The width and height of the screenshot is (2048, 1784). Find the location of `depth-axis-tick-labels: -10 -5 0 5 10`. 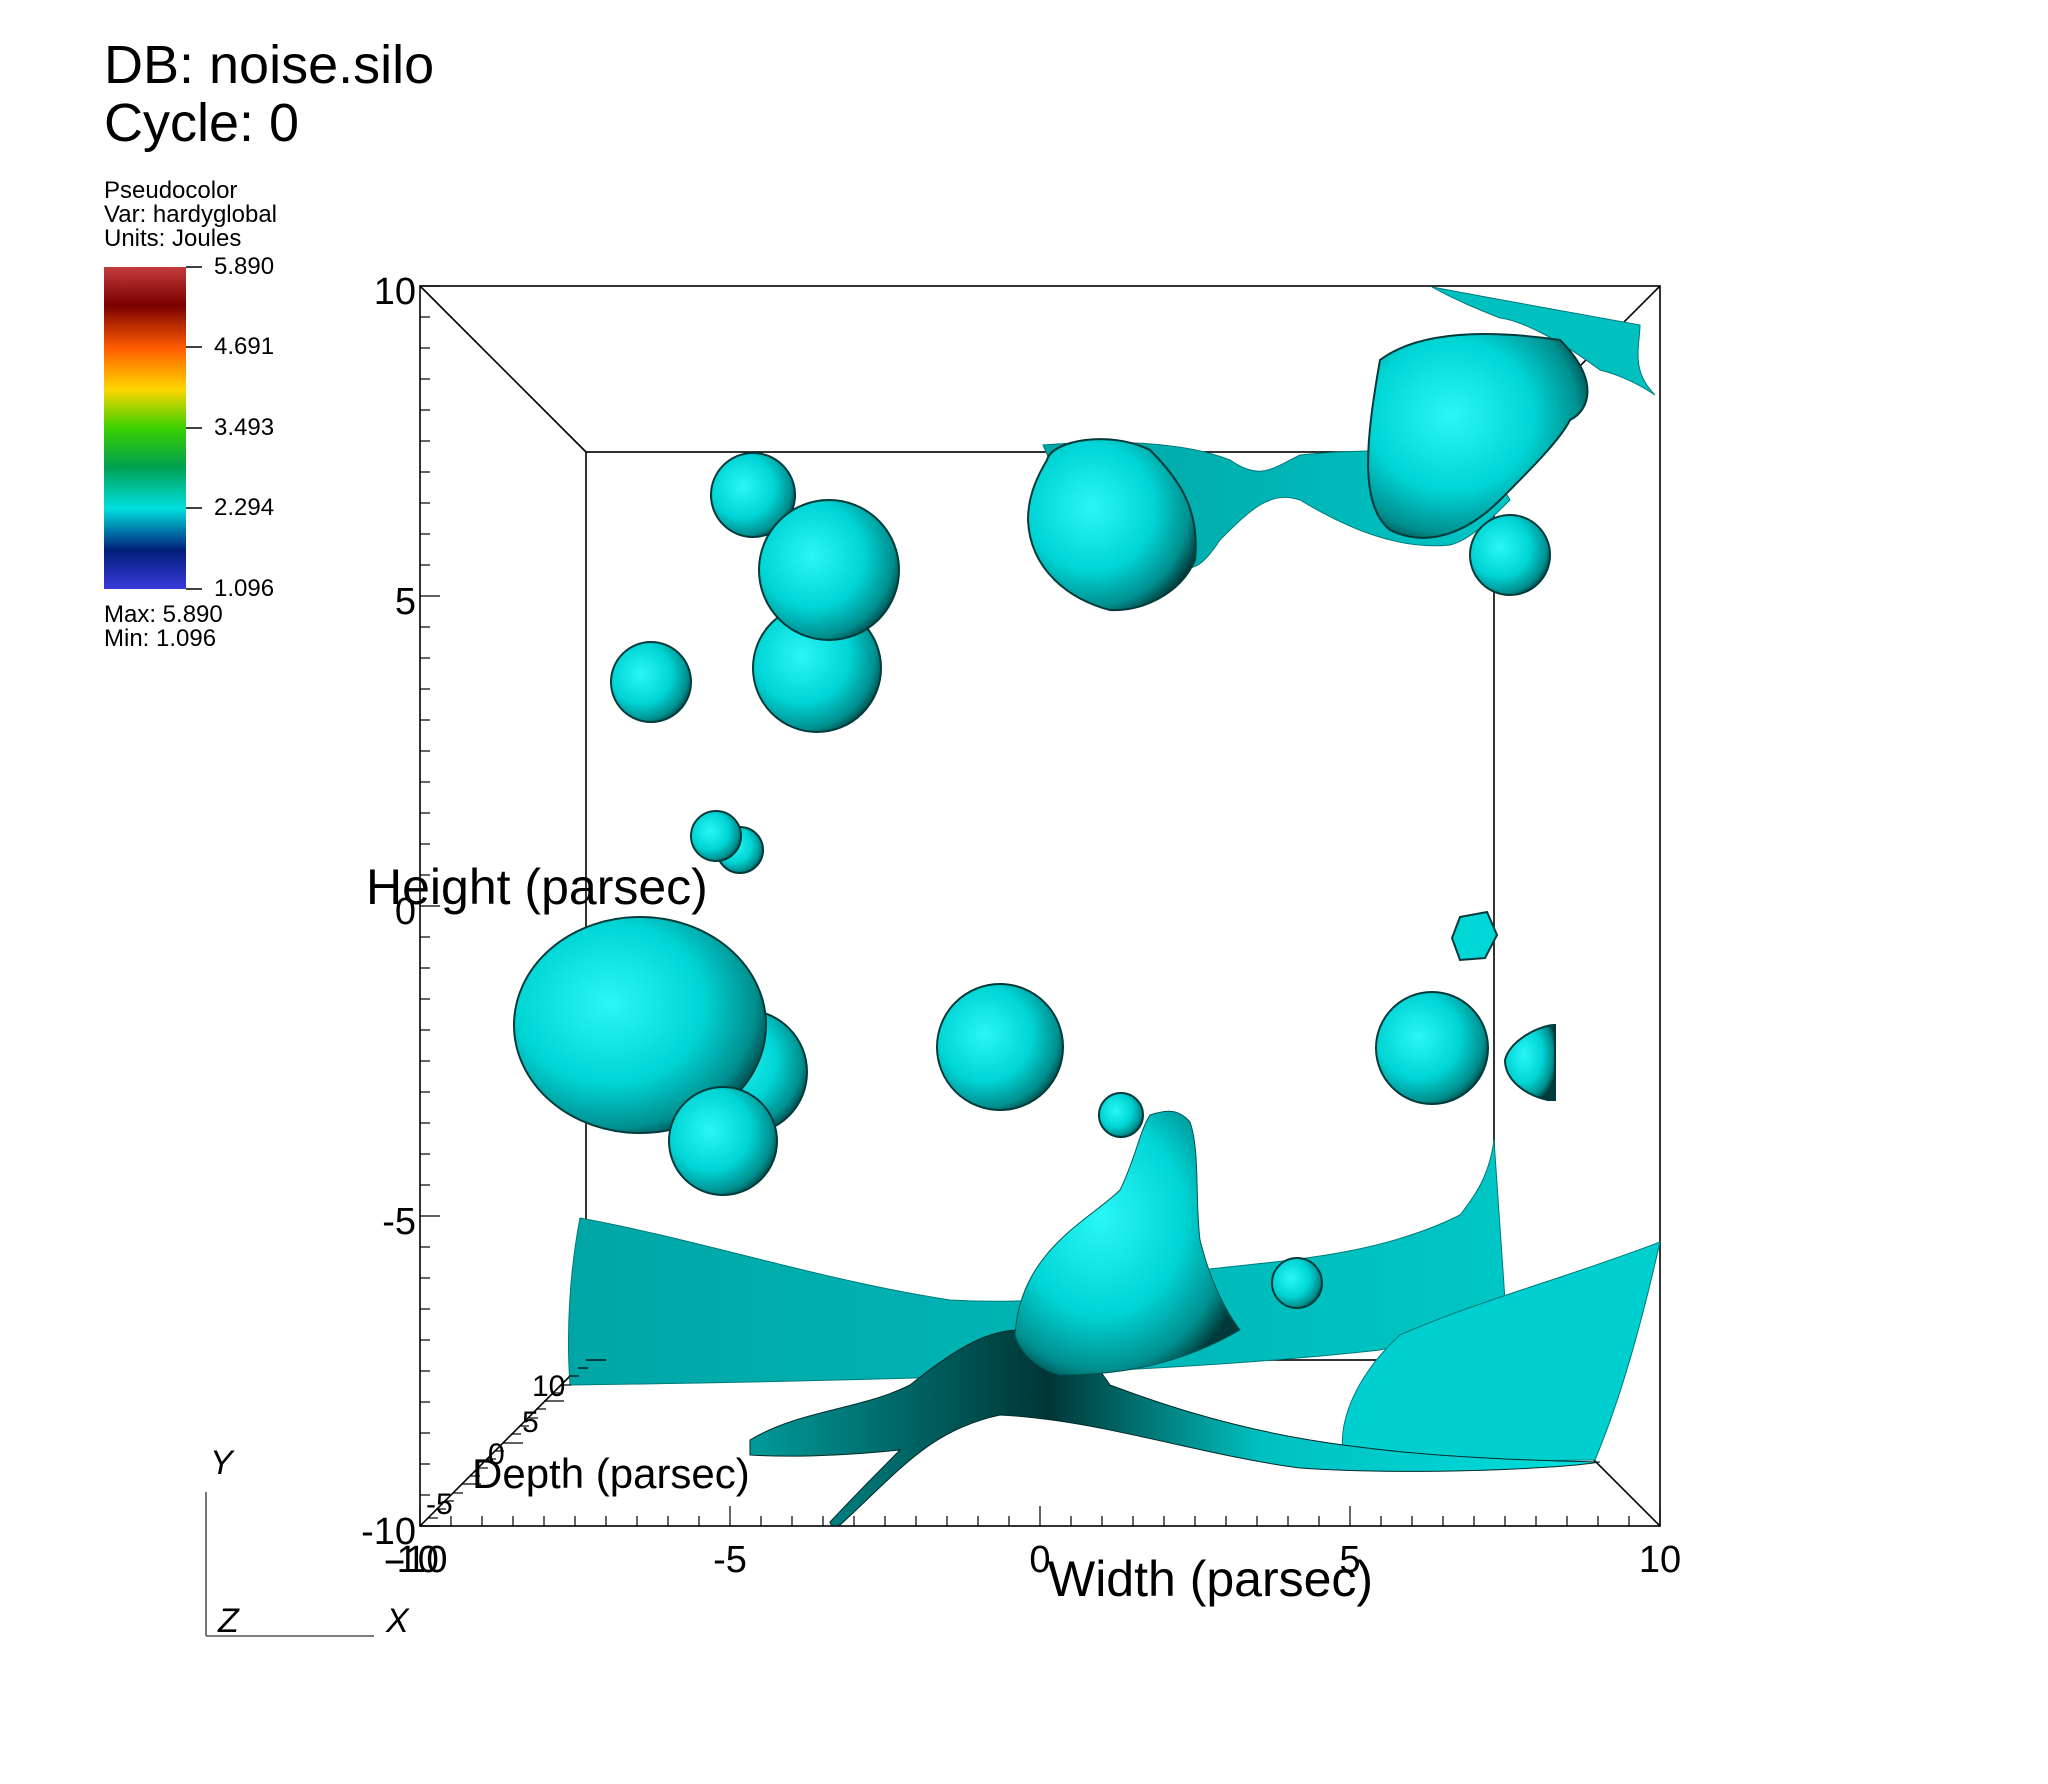

depth-axis-tick-labels: -10 -5 0 5 10 is located at coordinates (474, 1475).